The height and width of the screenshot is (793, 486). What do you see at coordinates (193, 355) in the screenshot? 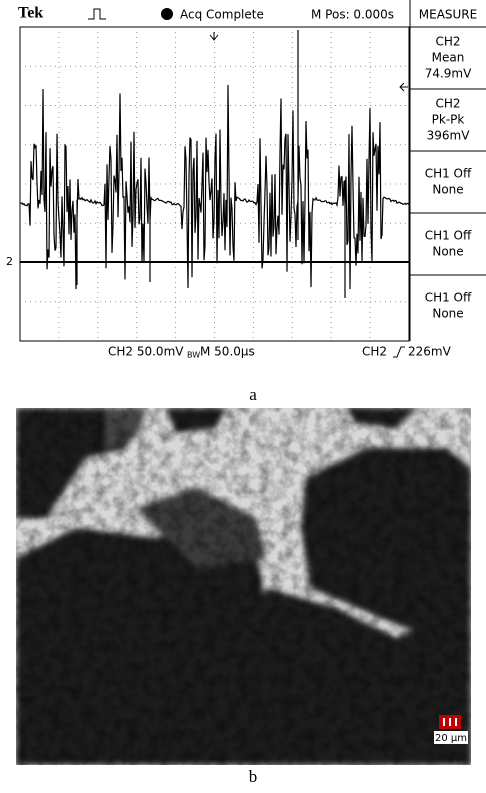
I see `bandwidth: BW` at bounding box center [193, 355].